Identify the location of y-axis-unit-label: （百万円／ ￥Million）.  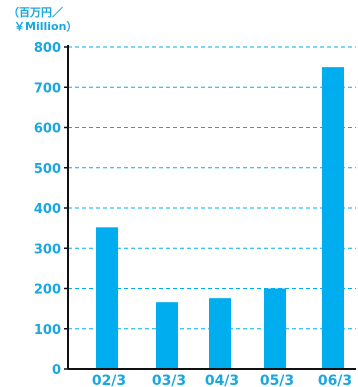
(42, 20).